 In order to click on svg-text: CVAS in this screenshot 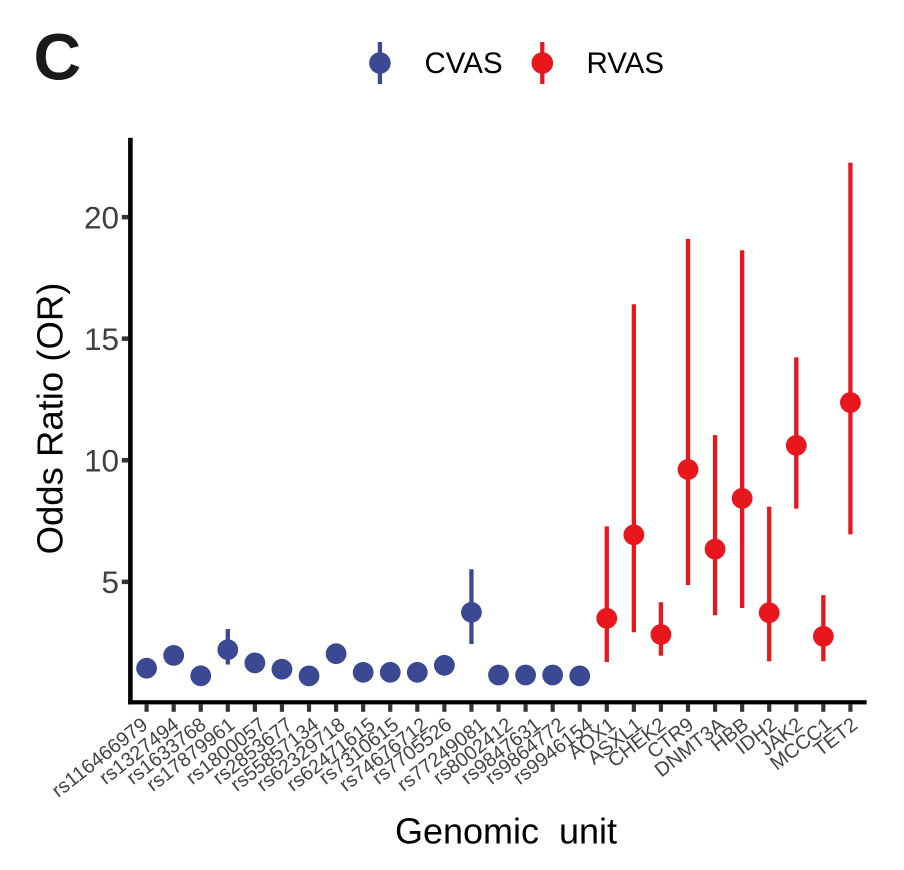, I will do `click(464, 63)`.